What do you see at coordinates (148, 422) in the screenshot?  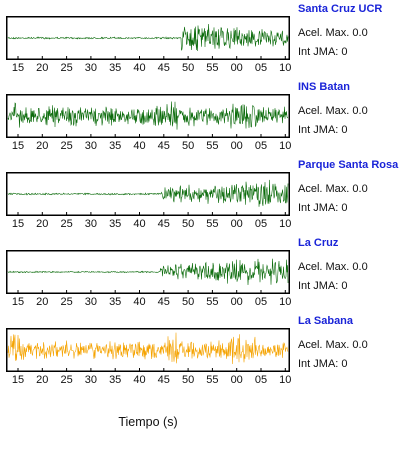 I see `x-axis-label: Tiempo (s)` at bounding box center [148, 422].